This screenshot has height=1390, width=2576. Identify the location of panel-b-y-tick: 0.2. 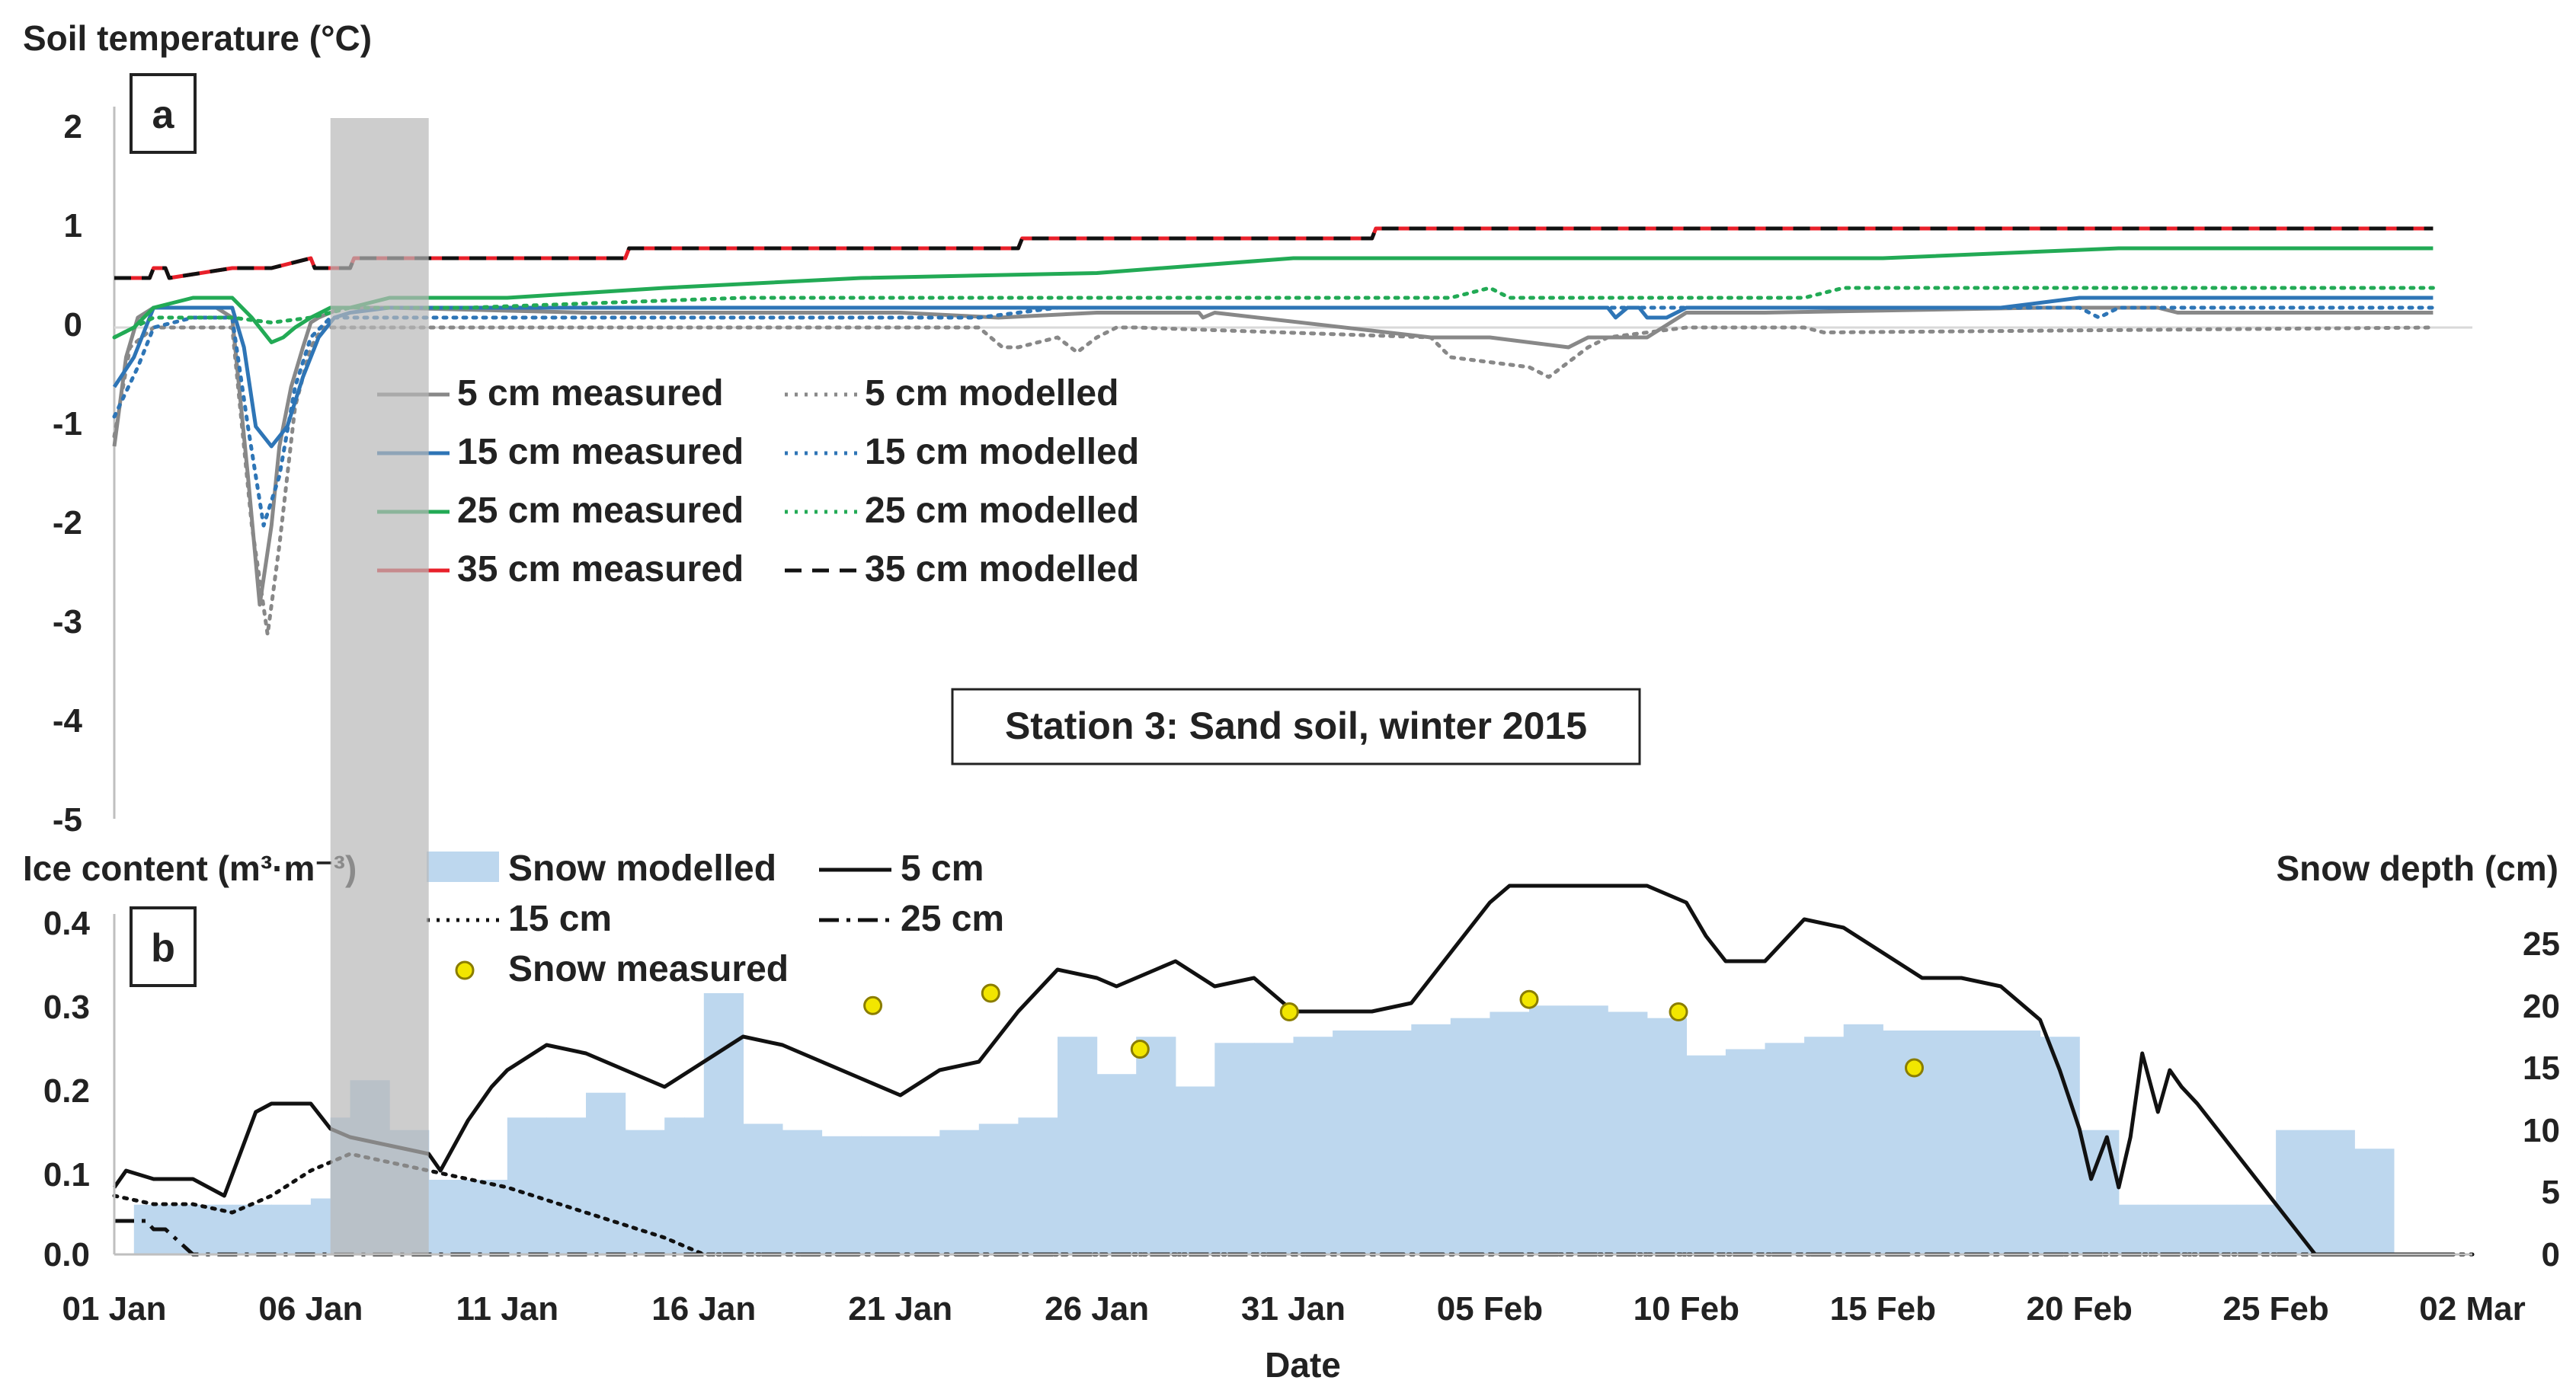
(66, 1091).